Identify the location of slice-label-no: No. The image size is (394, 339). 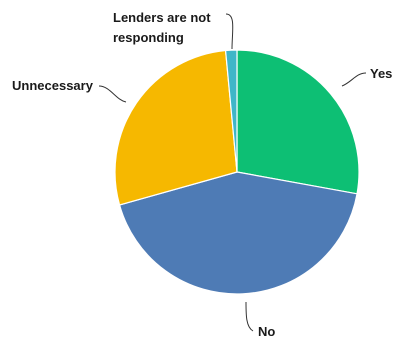
(266, 331).